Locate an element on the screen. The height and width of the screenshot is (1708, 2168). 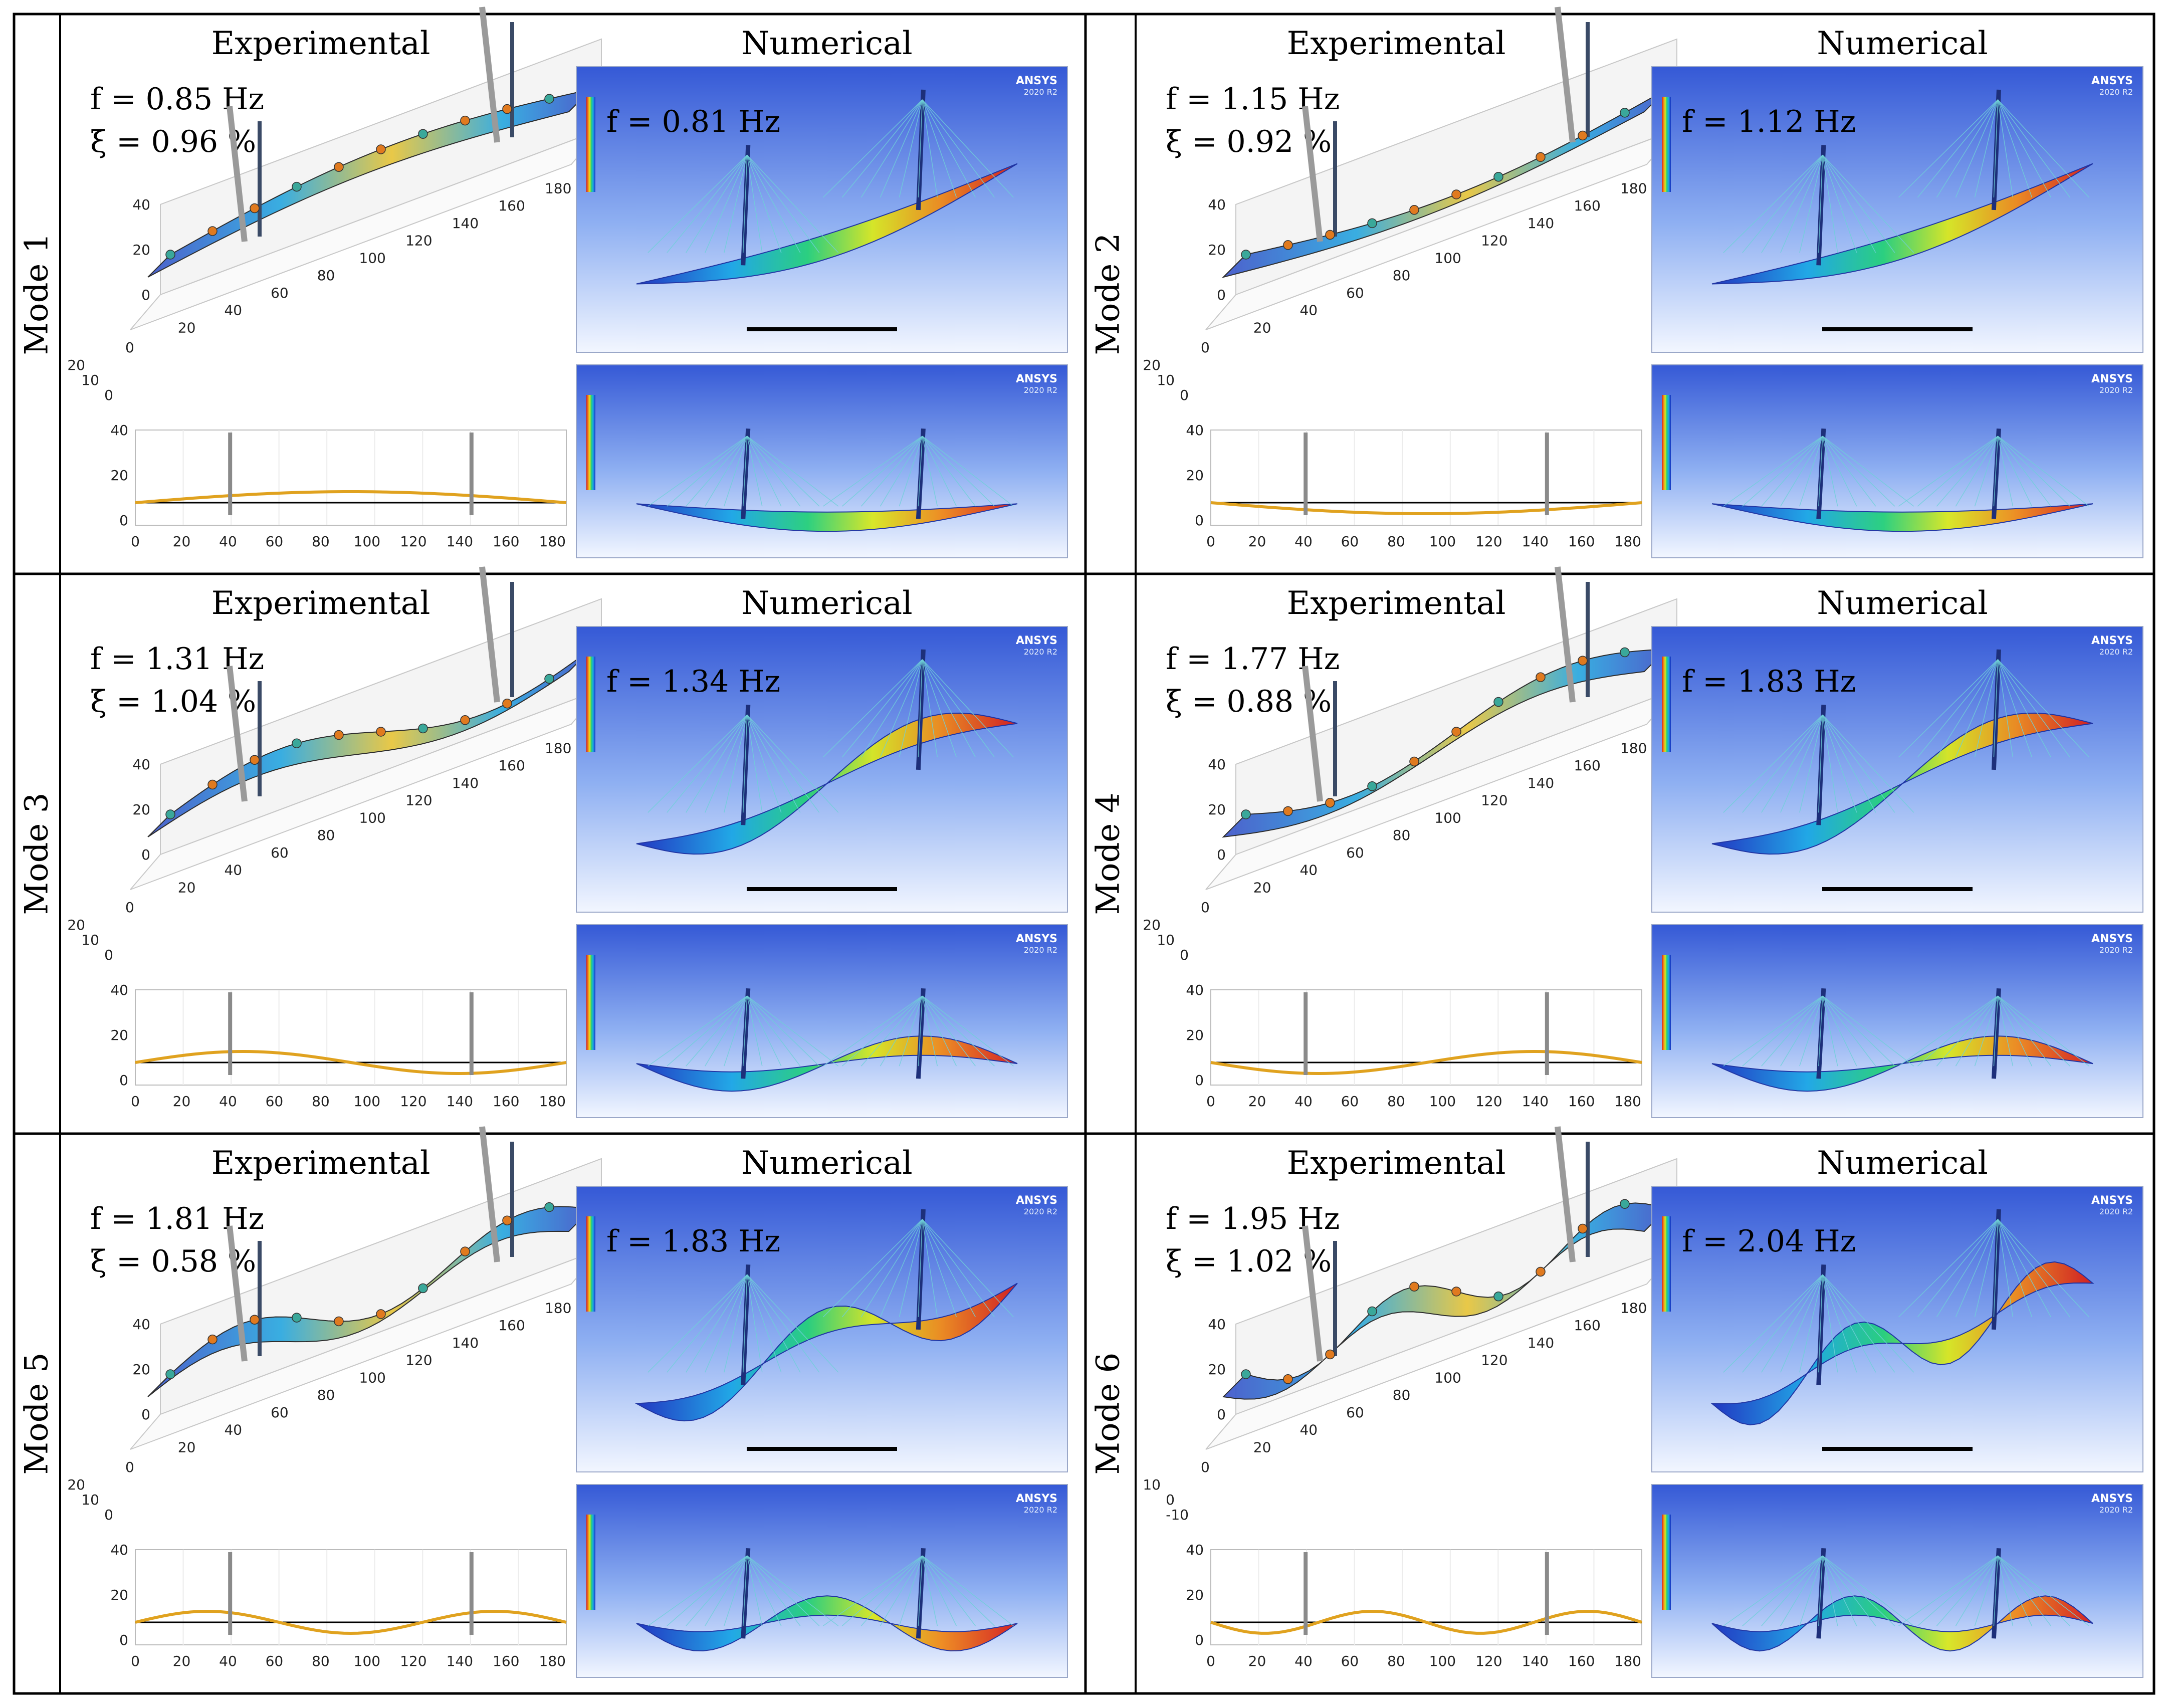
fem-deck-shape is located at coordinates (1902, 1343).